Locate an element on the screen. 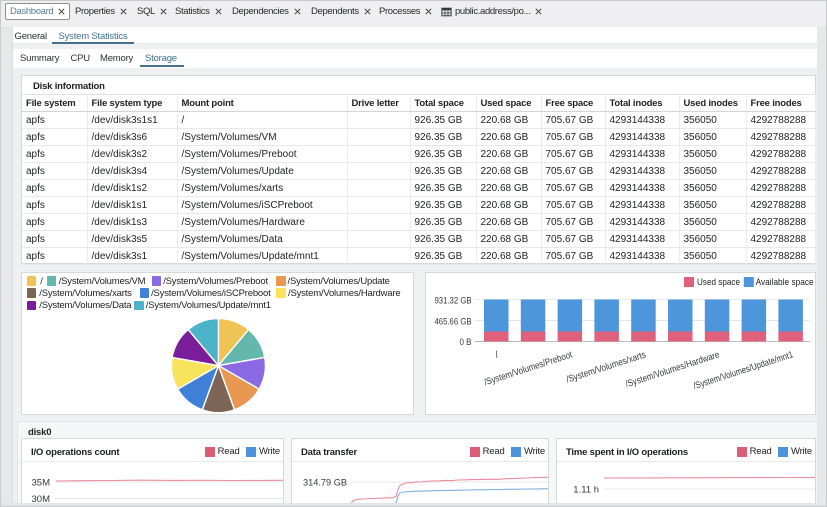  svg-text: Used space is located at coordinates (718, 282).